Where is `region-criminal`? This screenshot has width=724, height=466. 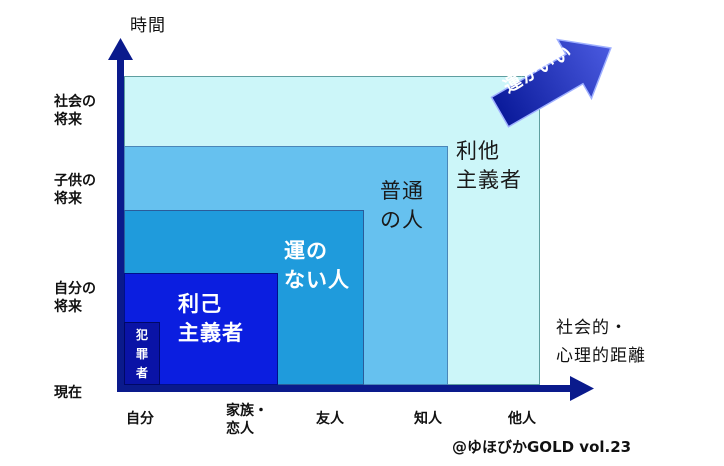
region-criminal is located at coordinates (142, 353).